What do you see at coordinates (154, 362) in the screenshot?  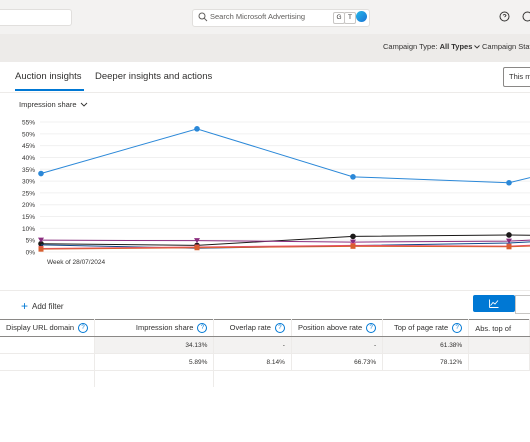 I see `cell-impression-share: 5.89%` at bounding box center [154, 362].